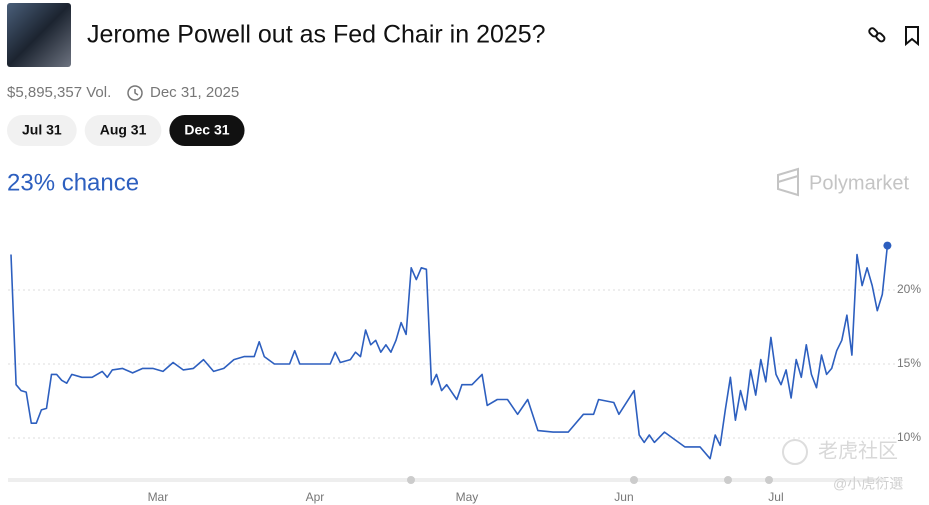 This screenshot has width=929, height=505. I want to click on chance: 23% chance, so click(73, 182).